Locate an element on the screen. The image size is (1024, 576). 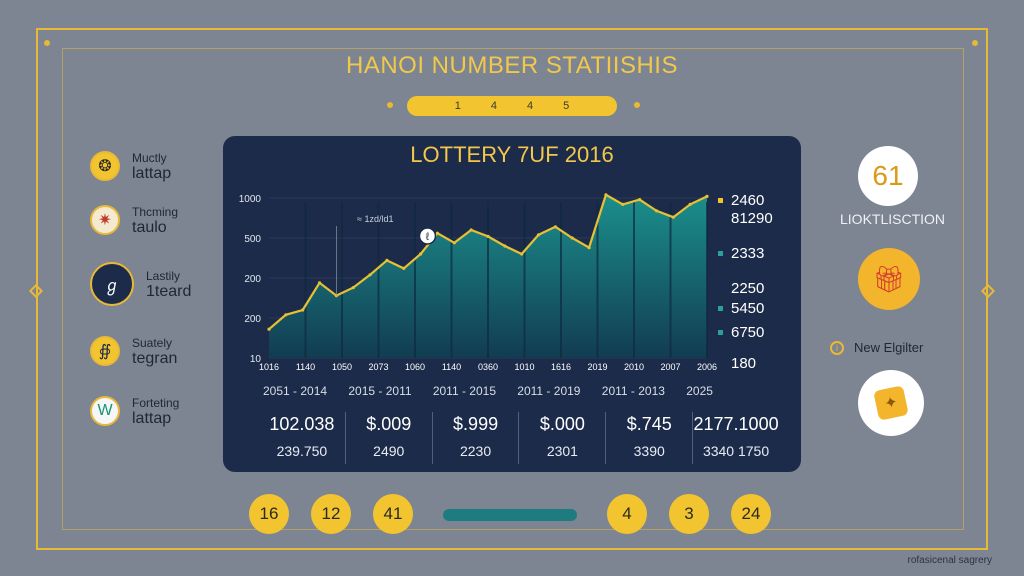
x-tick-label: 1060 is located at coordinates (415, 367).